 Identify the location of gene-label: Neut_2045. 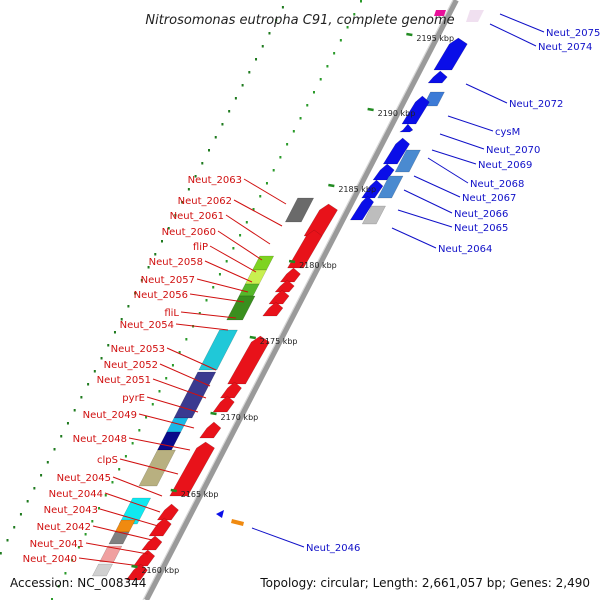
(84, 478).